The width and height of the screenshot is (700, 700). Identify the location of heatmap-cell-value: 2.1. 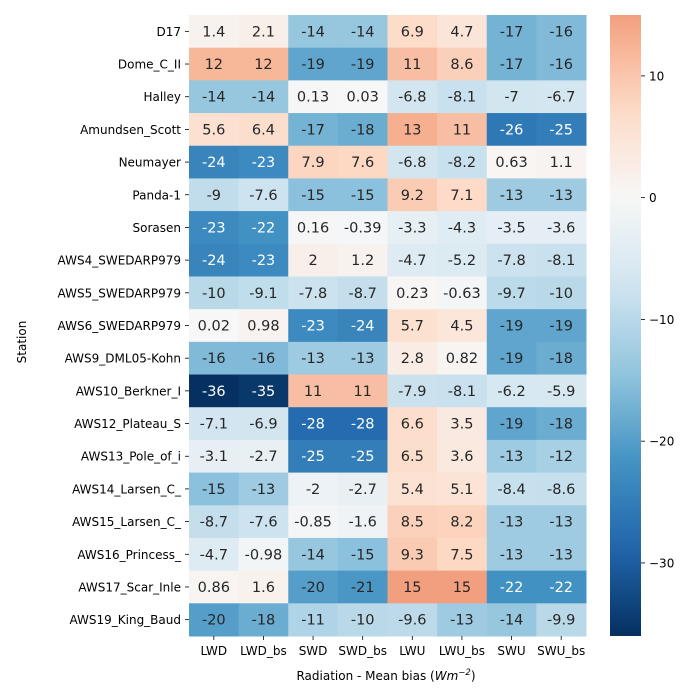
(263, 32).